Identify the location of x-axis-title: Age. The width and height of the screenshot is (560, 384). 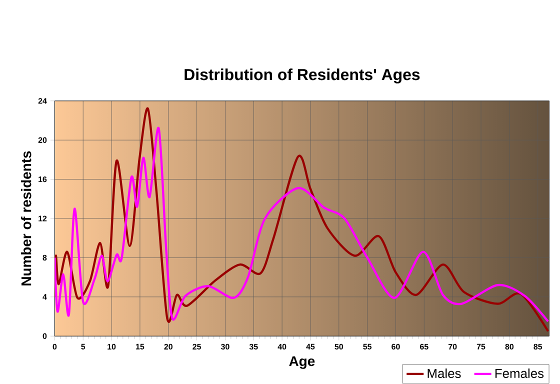
(302, 363).